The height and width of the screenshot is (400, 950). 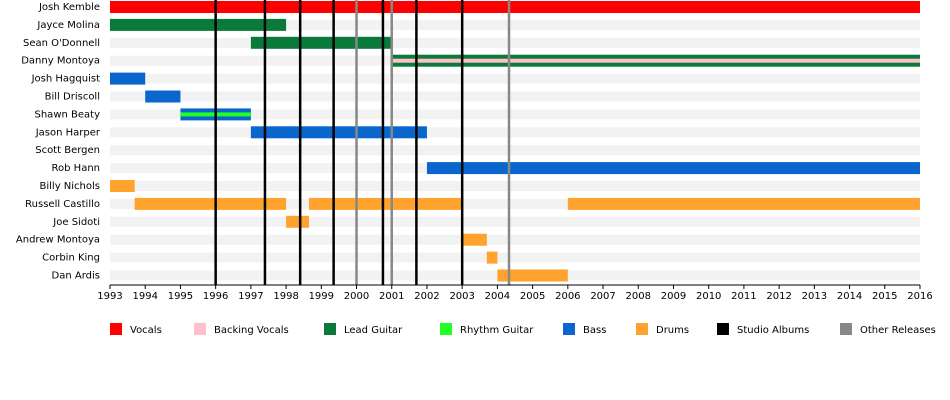 I want to click on x-tick-label: 2013, so click(x=814, y=296).